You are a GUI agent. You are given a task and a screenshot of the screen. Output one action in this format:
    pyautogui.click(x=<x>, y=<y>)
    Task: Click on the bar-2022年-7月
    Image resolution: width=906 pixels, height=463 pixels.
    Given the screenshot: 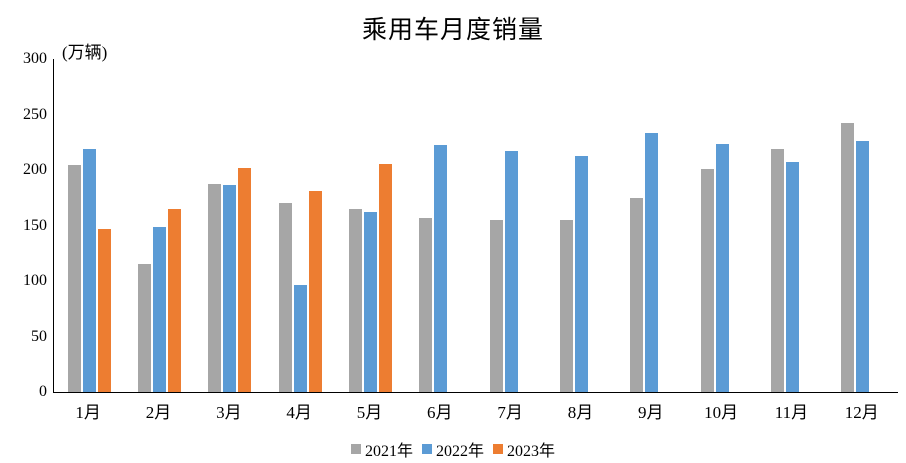 What is the action you would take?
    pyautogui.click(x=511, y=271)
    